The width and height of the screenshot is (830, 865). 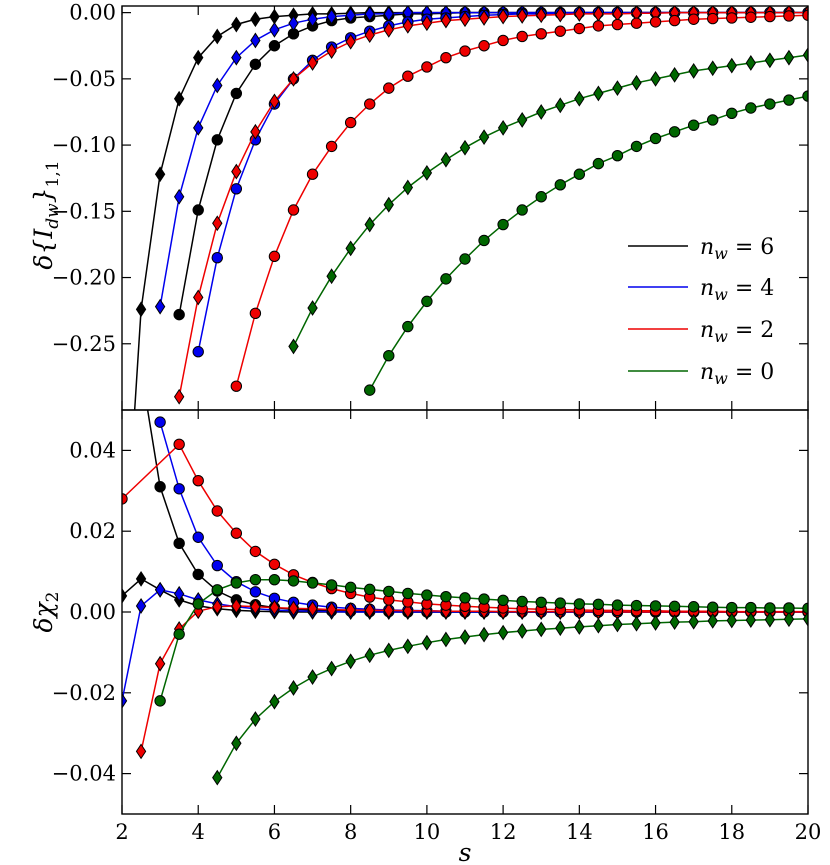 I want to click on top-y-label-close: }, so click(x=43, y=195).